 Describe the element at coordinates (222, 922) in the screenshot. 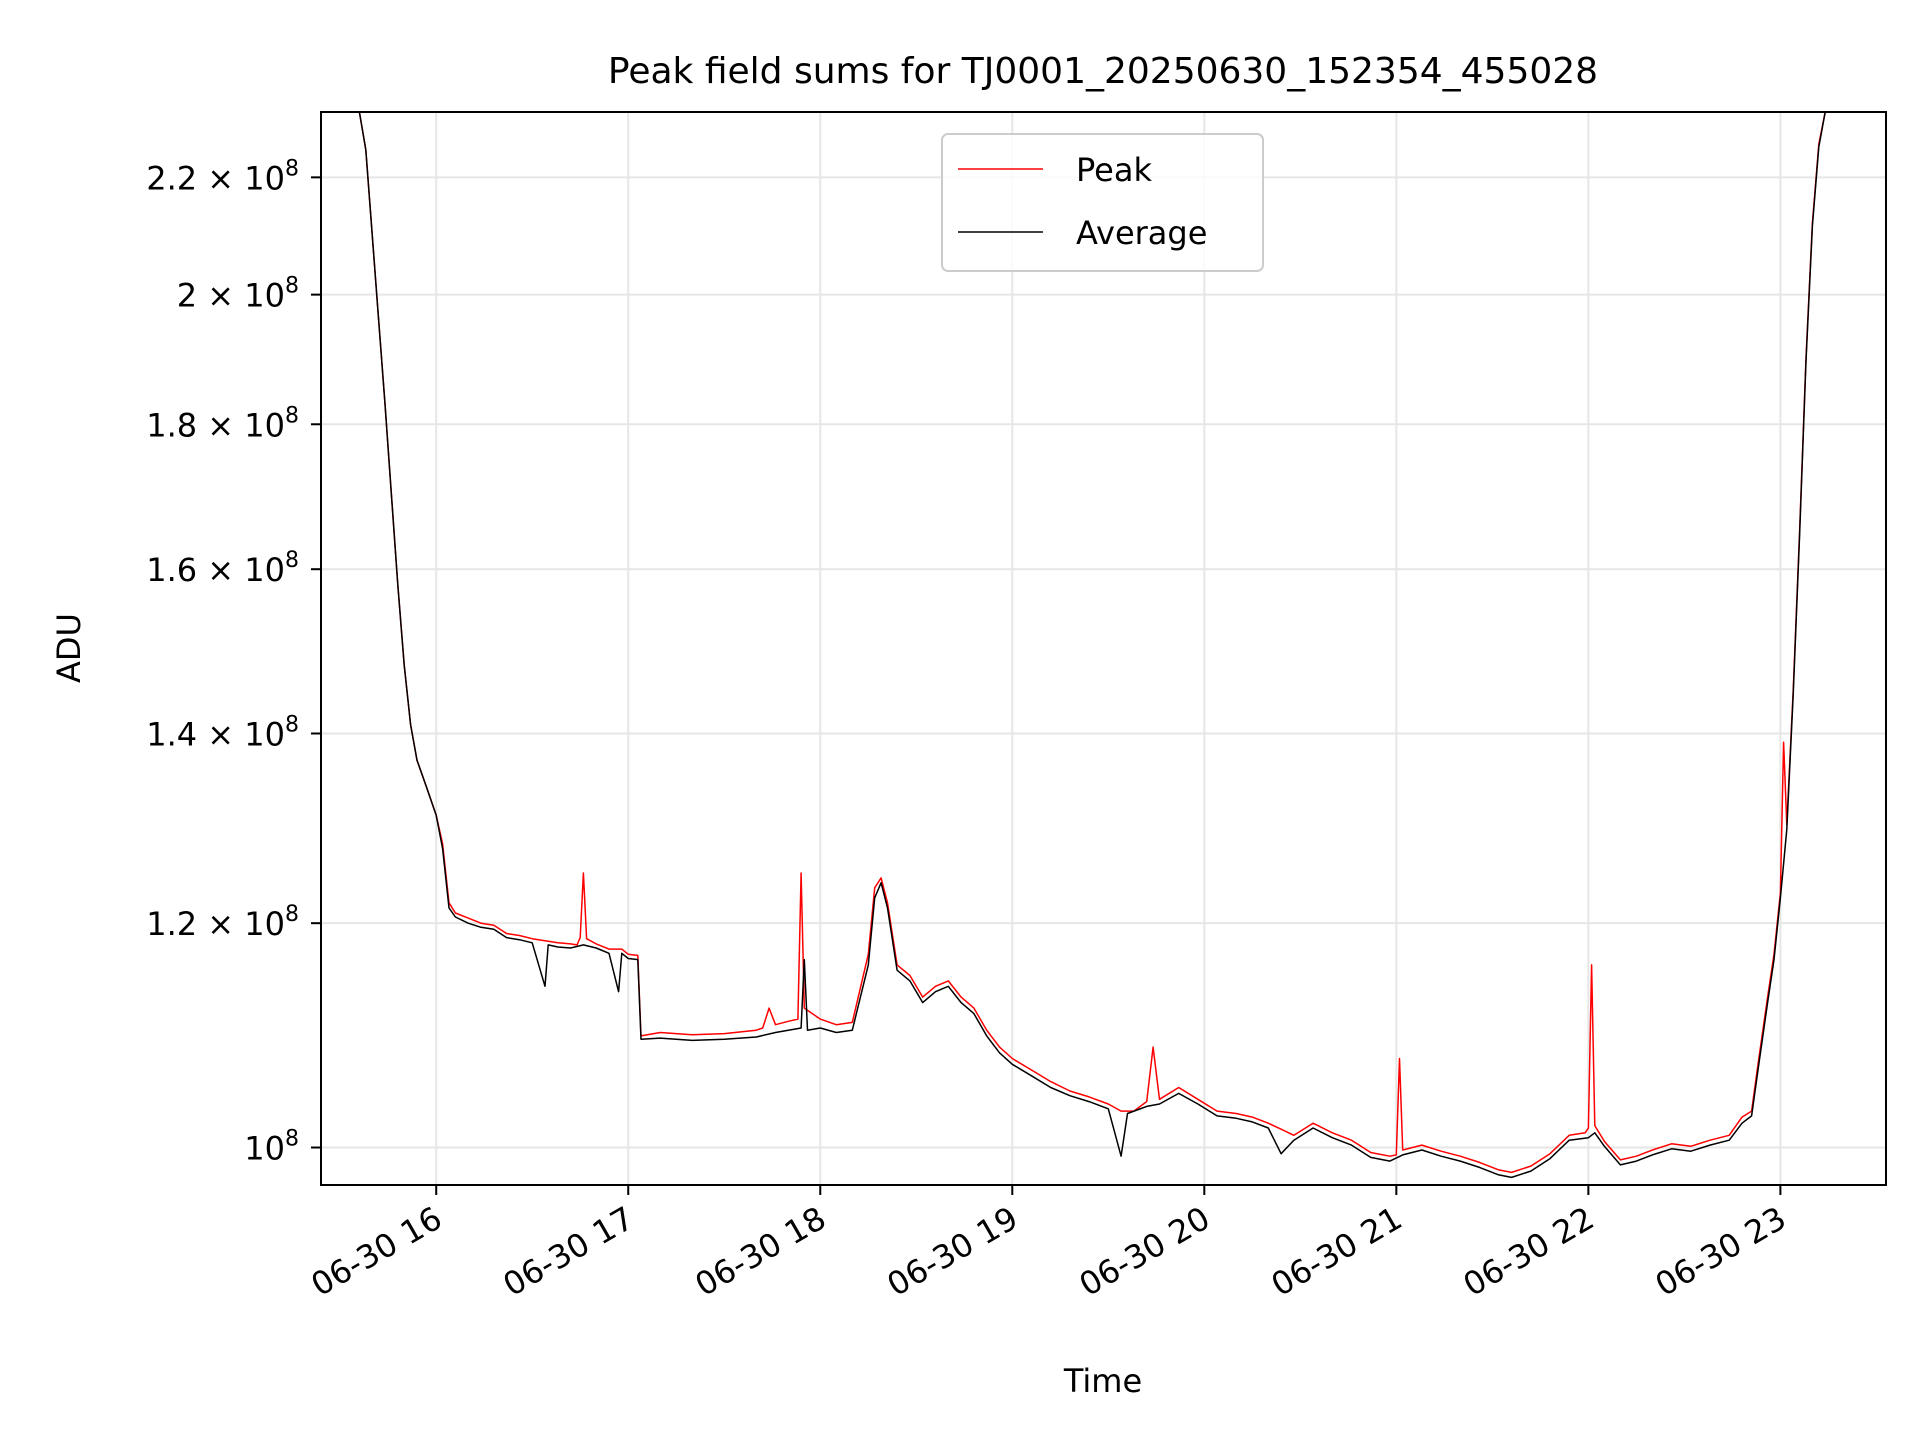

I see `y-tick-label: 1.2 × 108` at that location.